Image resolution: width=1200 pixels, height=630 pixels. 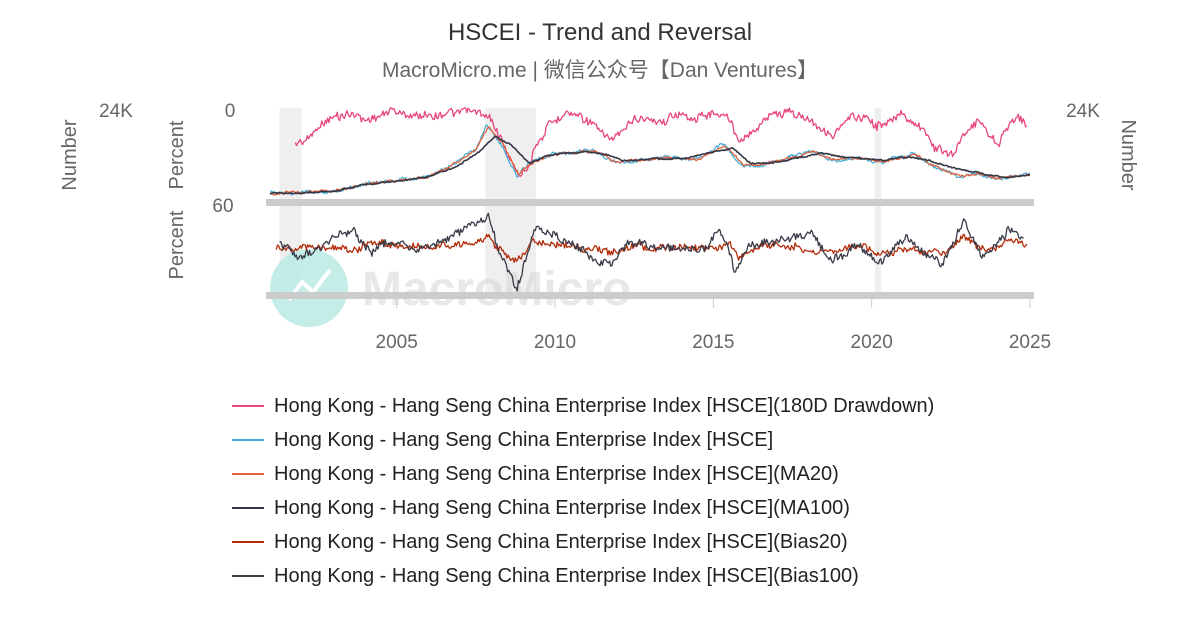 What do you see at coordinates (1030, 342) in the screenshot?
I see `x-tick-label-2025: 2025` at bounding box center [1030, 342].